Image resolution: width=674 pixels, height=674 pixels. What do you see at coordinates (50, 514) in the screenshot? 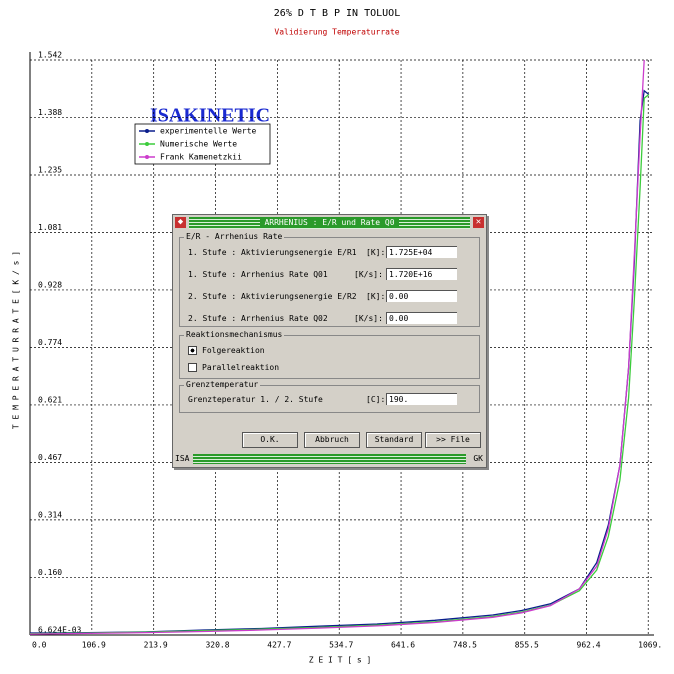
I see `y-tick-label: 0.314` at bounding box center [50, 514].